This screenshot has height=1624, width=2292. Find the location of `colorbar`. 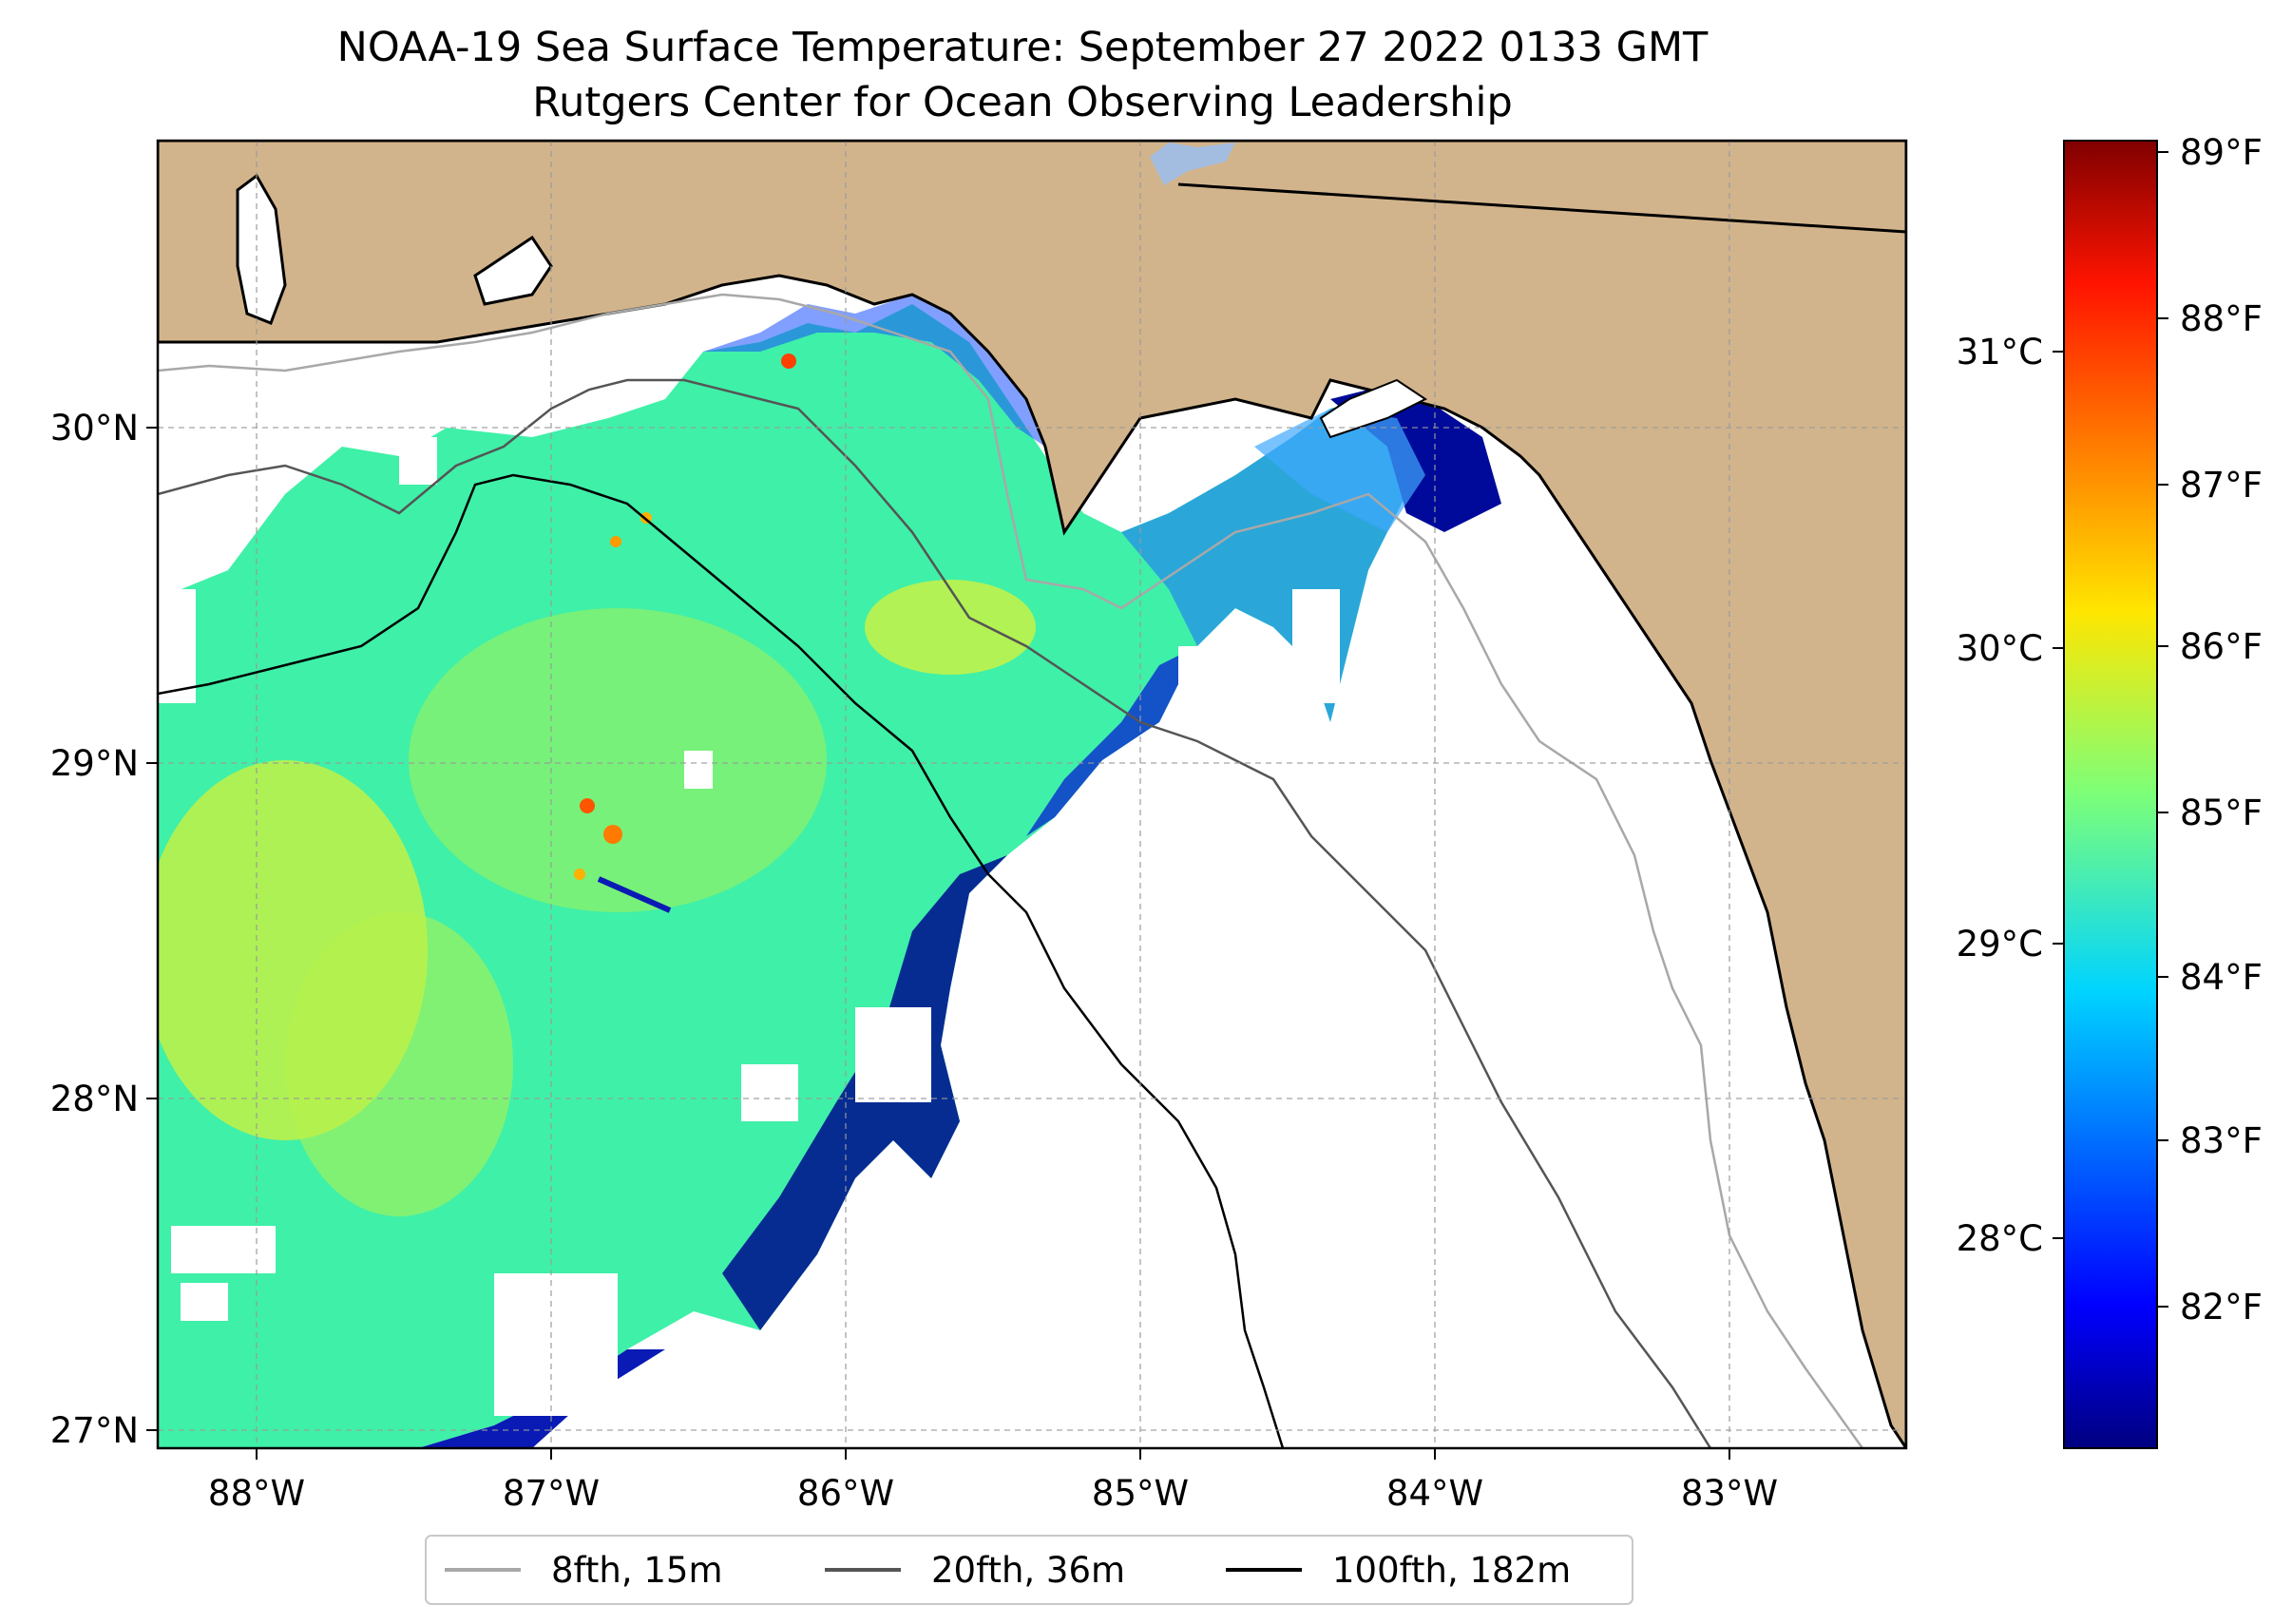

colorbar is located at coordinates (2110, 794).